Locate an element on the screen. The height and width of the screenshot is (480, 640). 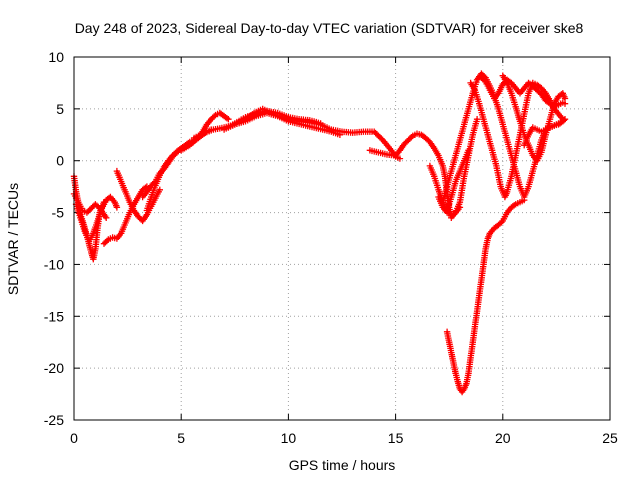
y-axis-label: SDTVAR / TECUs is located at coordinates (13, 239).